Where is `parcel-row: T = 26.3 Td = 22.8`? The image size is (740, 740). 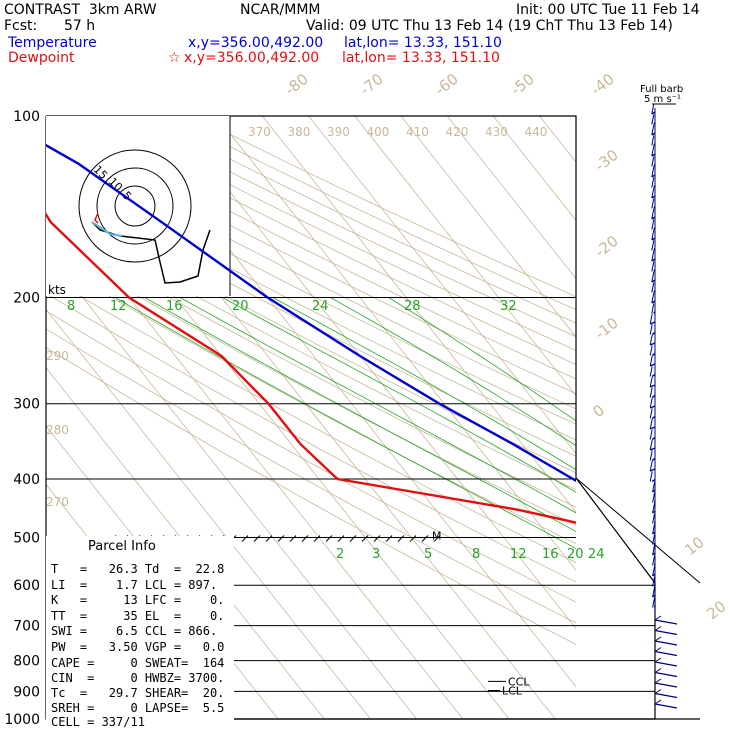
parcel-row: T = 26.3 Td = 22.8 is located at coordinates (138, 569).